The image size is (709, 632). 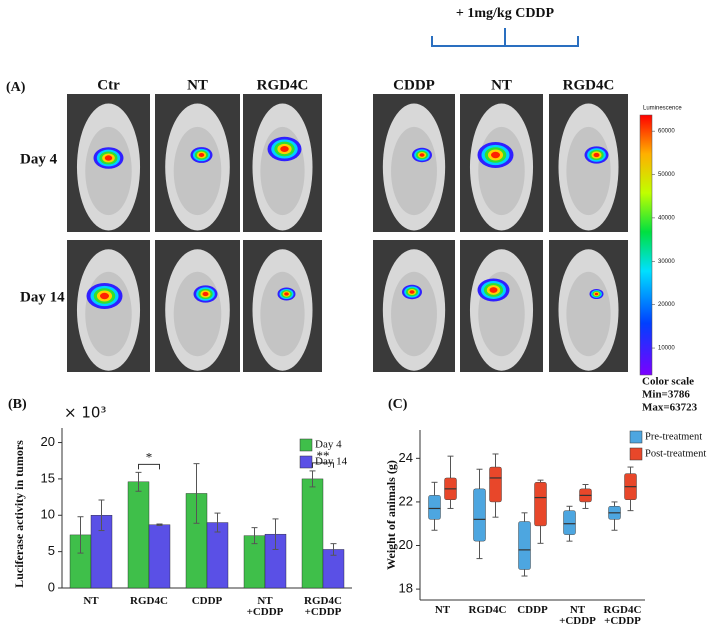 I want to click on legend-label: Day 4, so click(x=328, y=445).